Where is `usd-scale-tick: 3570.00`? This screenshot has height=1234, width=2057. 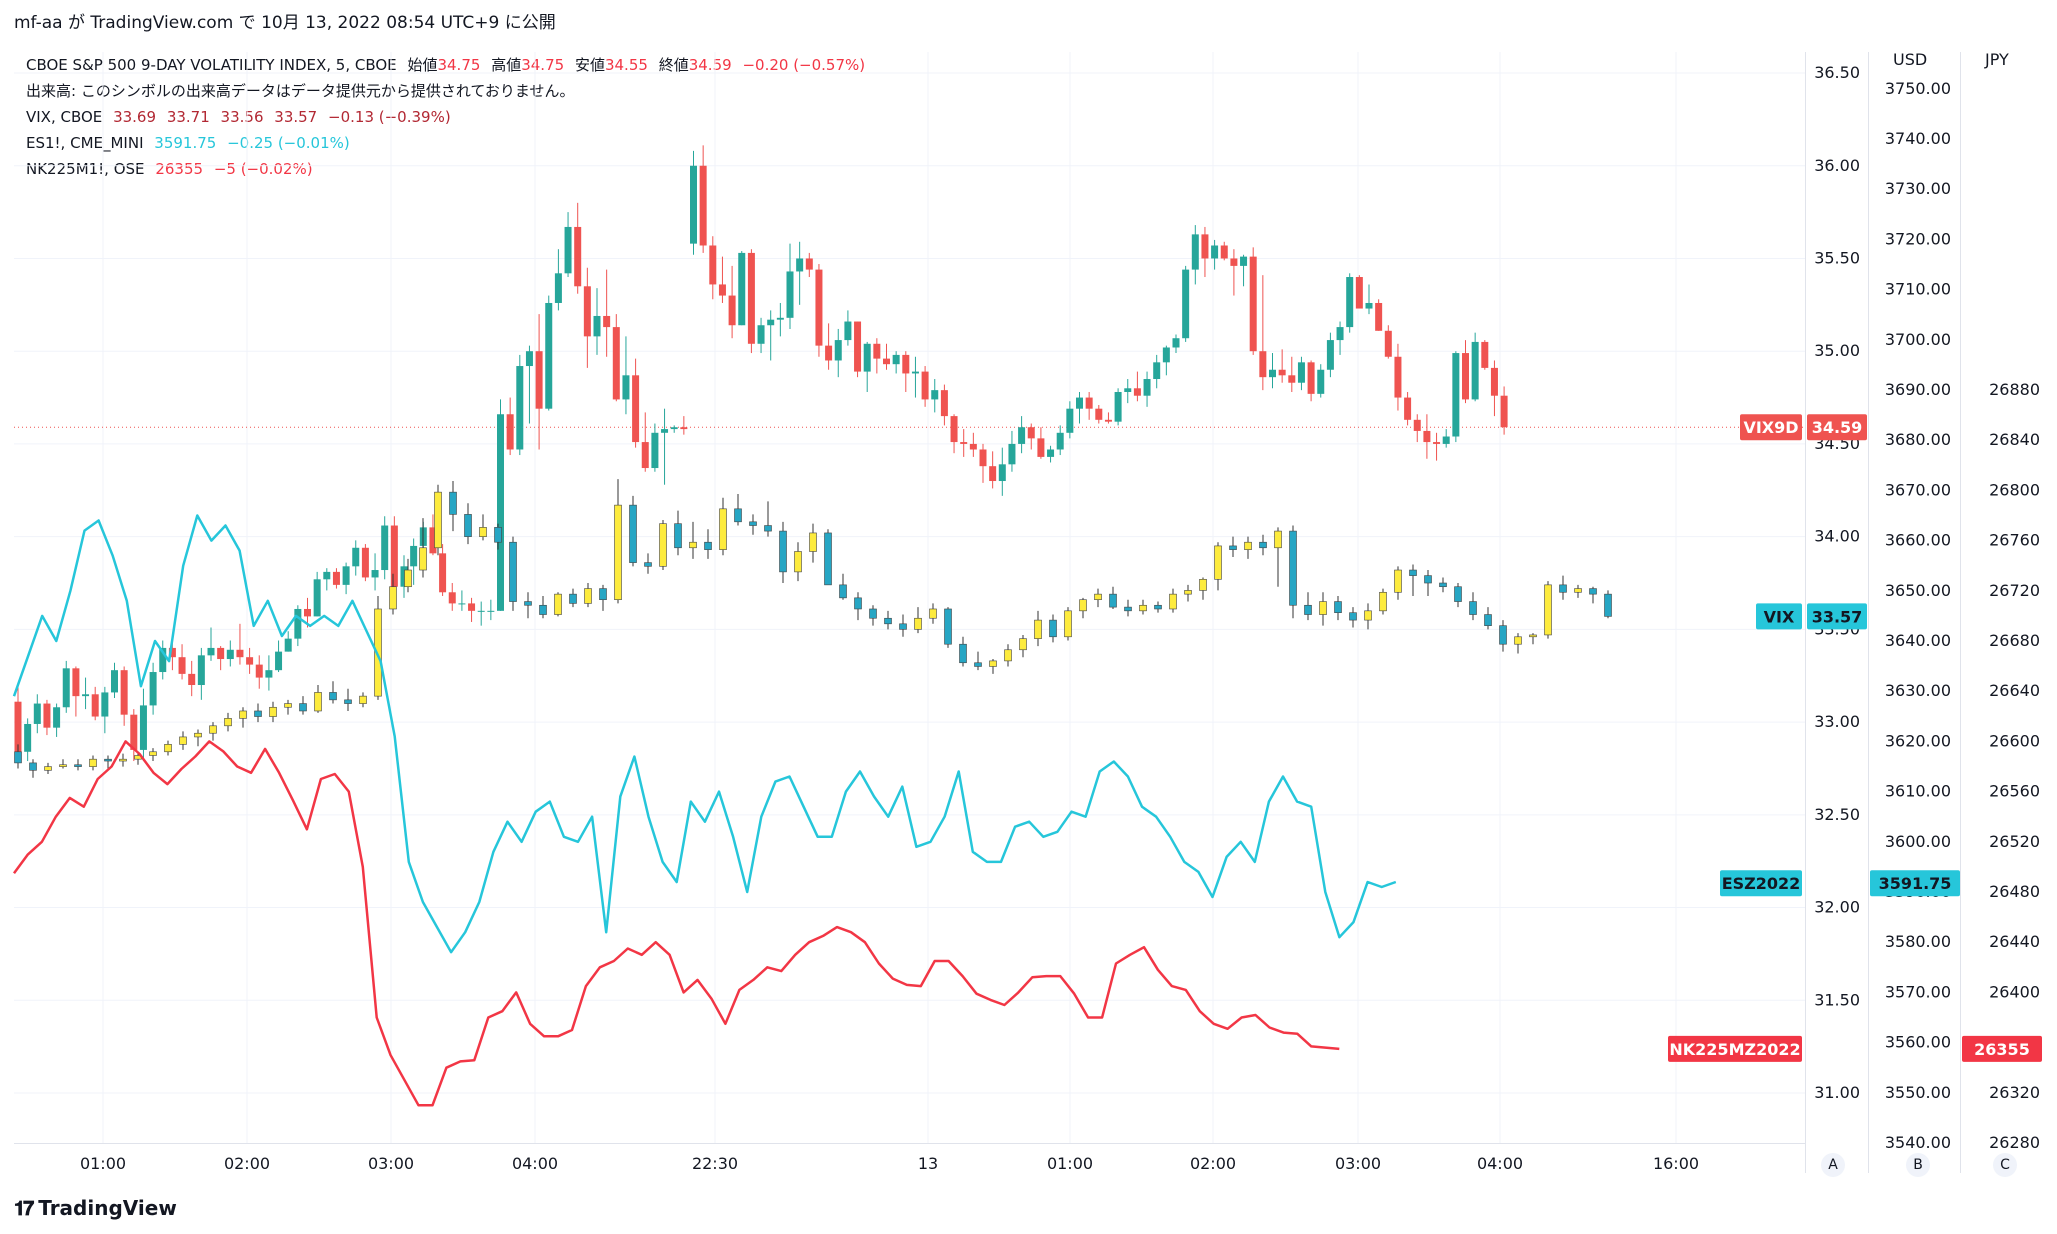 usd-scale-tick: 3570.00 is located at coordinates (1918, 991).